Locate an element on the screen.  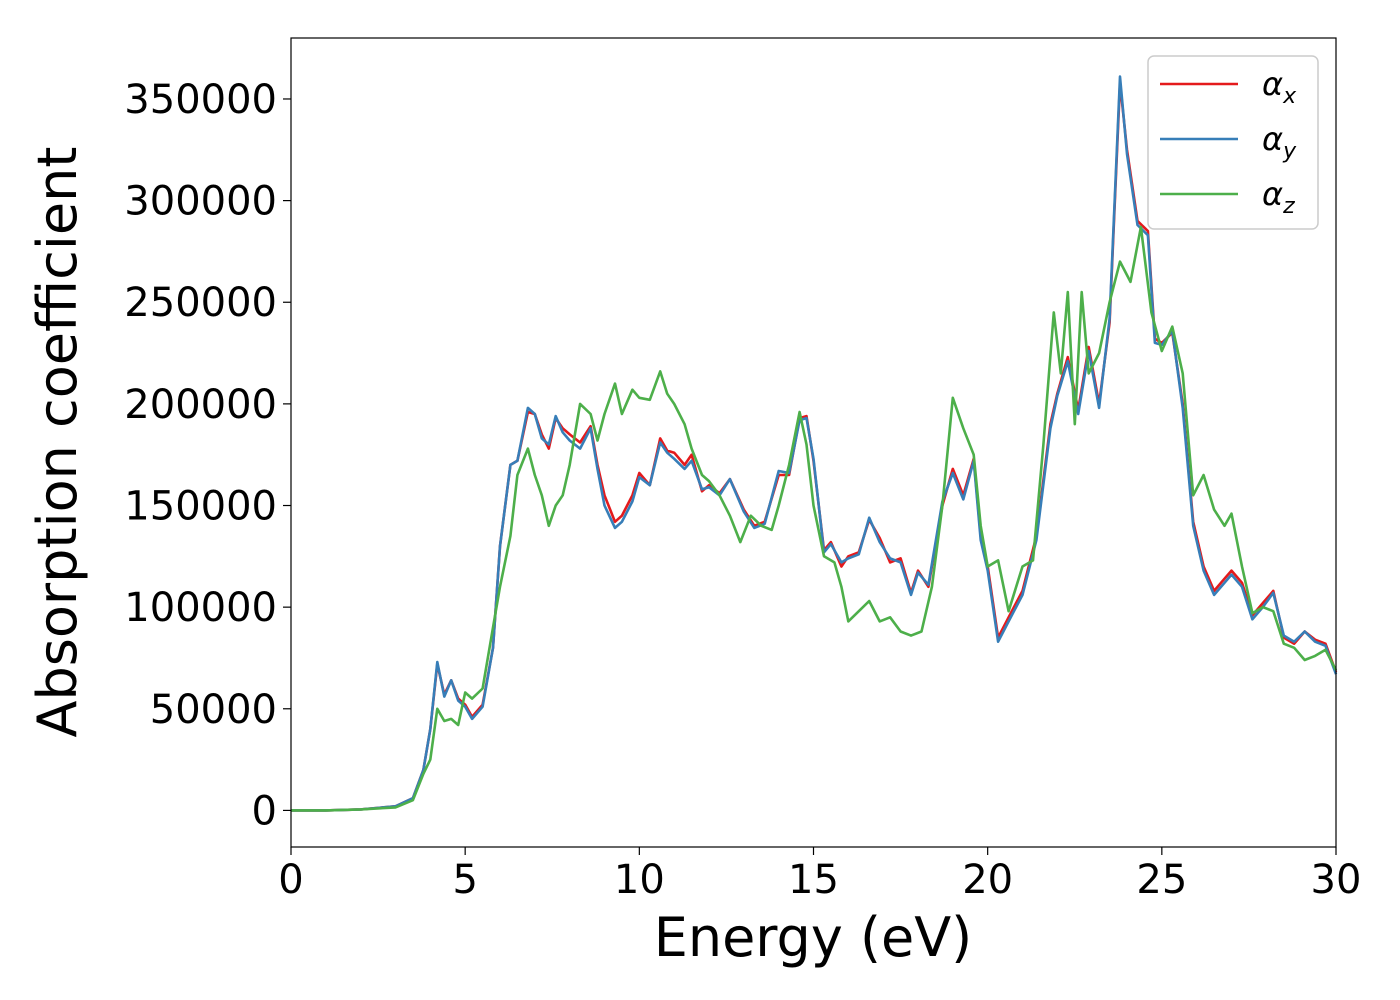
y-tick-label: 50000 is located at coordinates (213, 710).